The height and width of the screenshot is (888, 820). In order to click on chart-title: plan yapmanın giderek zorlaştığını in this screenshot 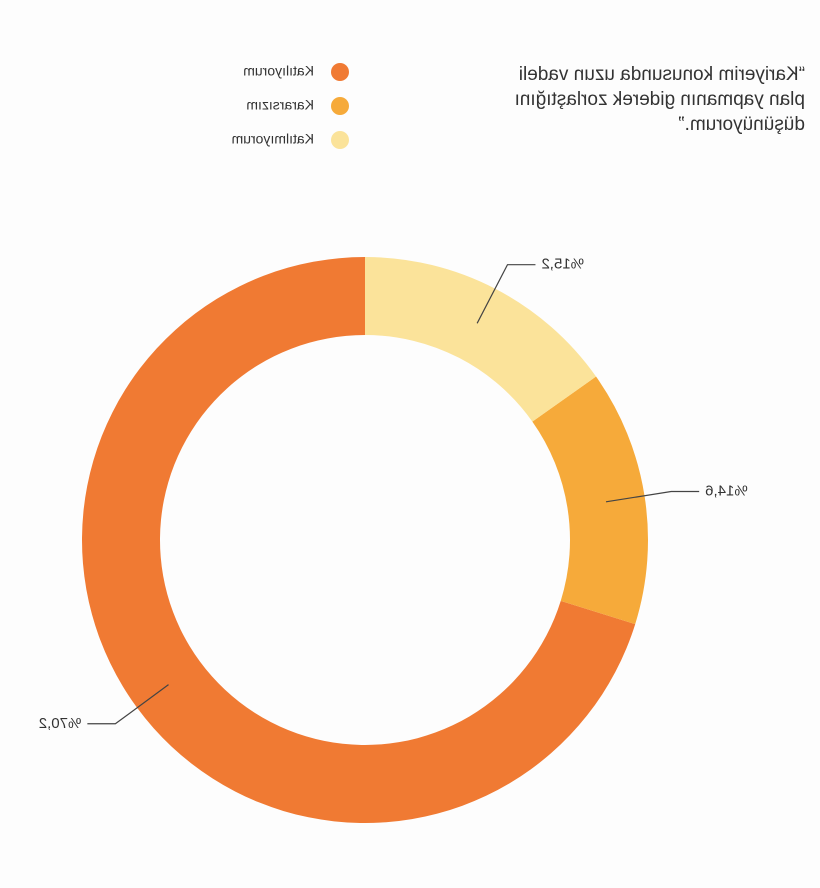, I will do `click(660, 99)`.